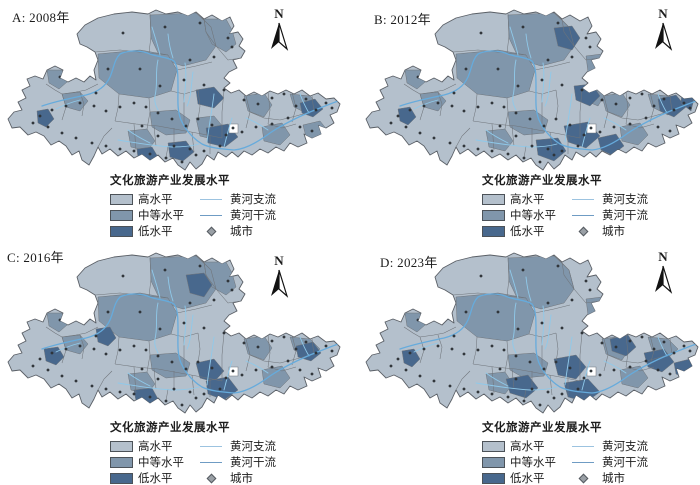 The height and width of the screenshot is (485, 700). I want to click on panel-title: D: 2023年, so click(409, 262).